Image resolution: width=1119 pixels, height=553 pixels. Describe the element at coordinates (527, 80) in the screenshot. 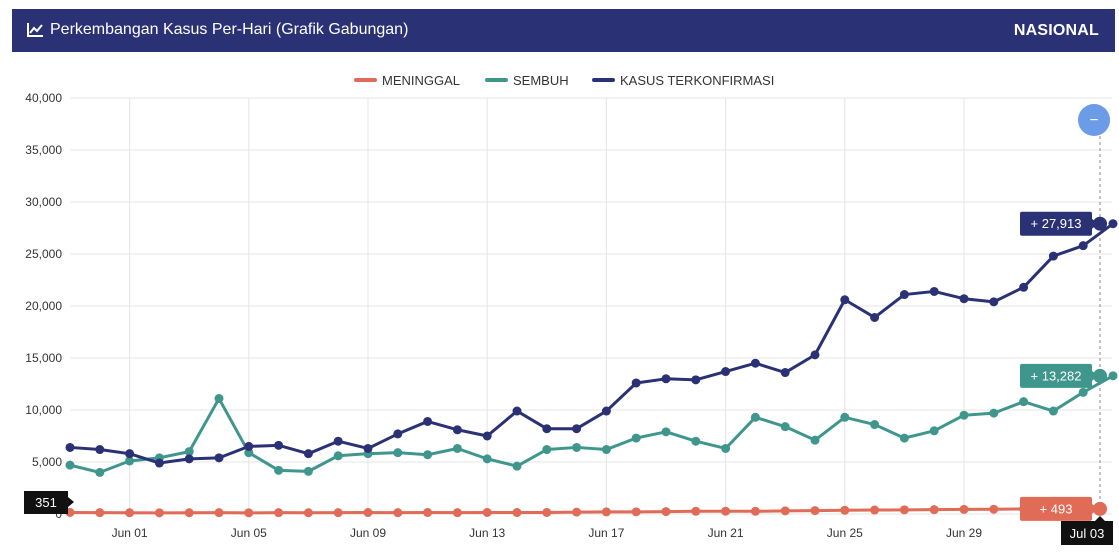

I see `legend-item-sembuh: SEMBUH` at that location.